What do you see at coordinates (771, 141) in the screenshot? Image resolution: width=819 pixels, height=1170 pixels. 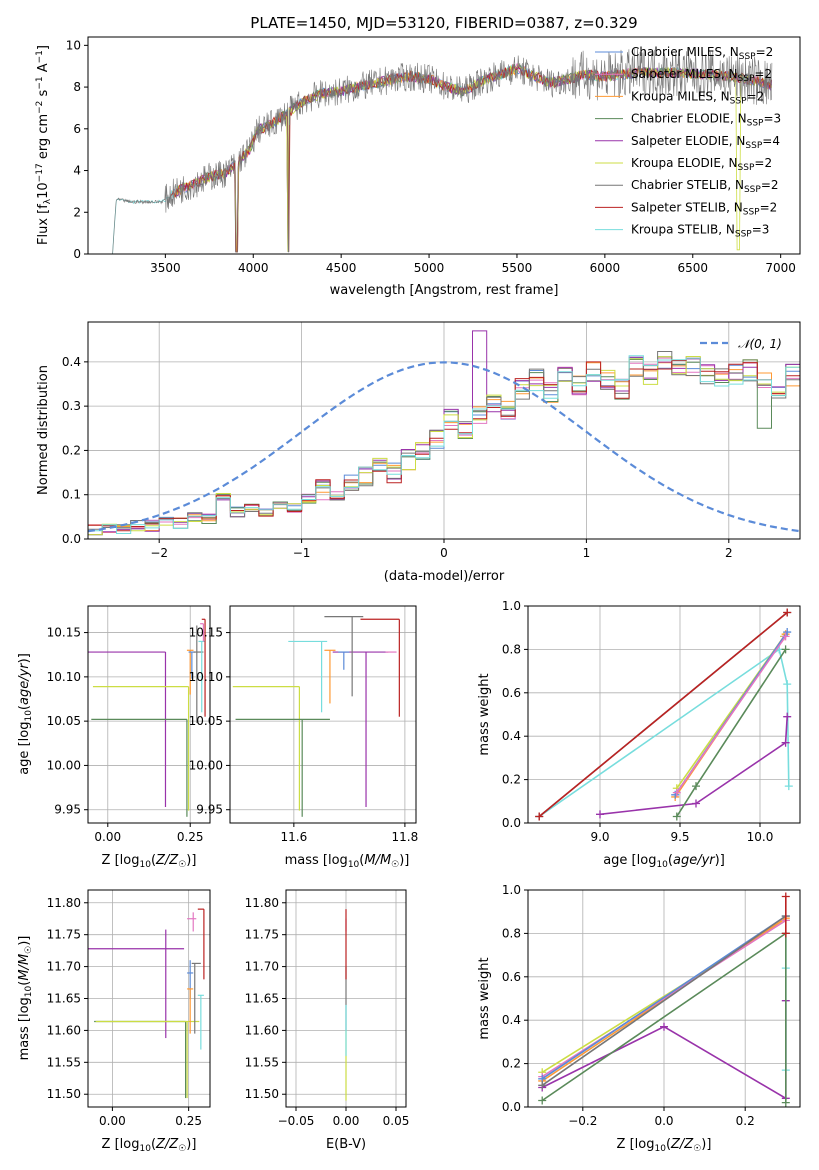 I see `legend-n: =4` at bounding box center [771, 141].